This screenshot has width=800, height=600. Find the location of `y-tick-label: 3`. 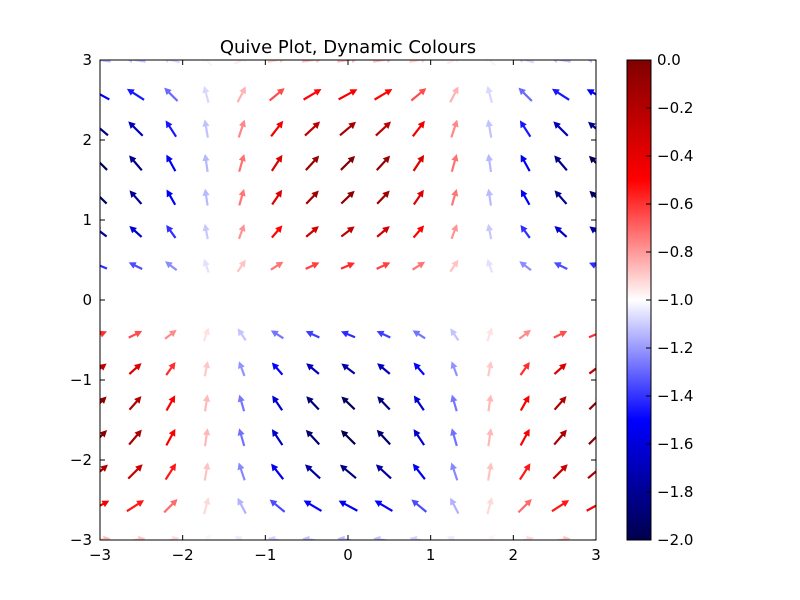

y-tick-label: 3 is located at coordinates (87, 60).